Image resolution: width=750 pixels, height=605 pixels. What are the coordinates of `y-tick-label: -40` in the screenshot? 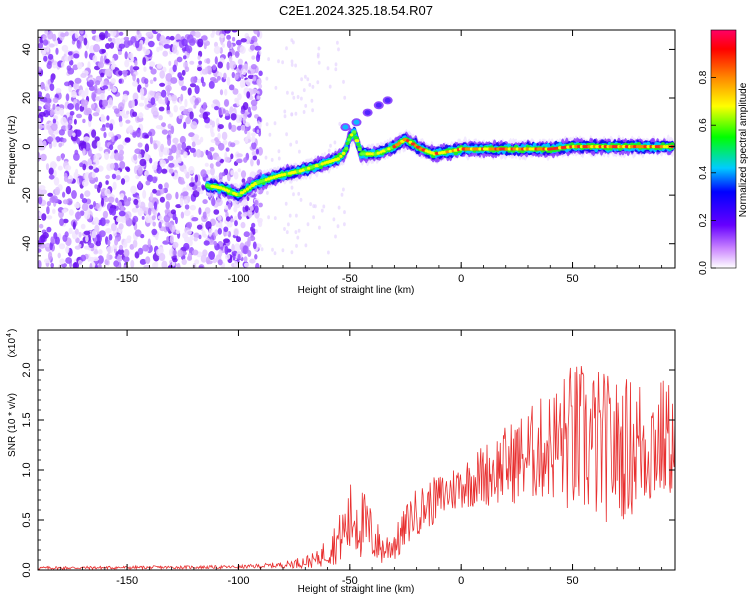 It's located at (27, 244).